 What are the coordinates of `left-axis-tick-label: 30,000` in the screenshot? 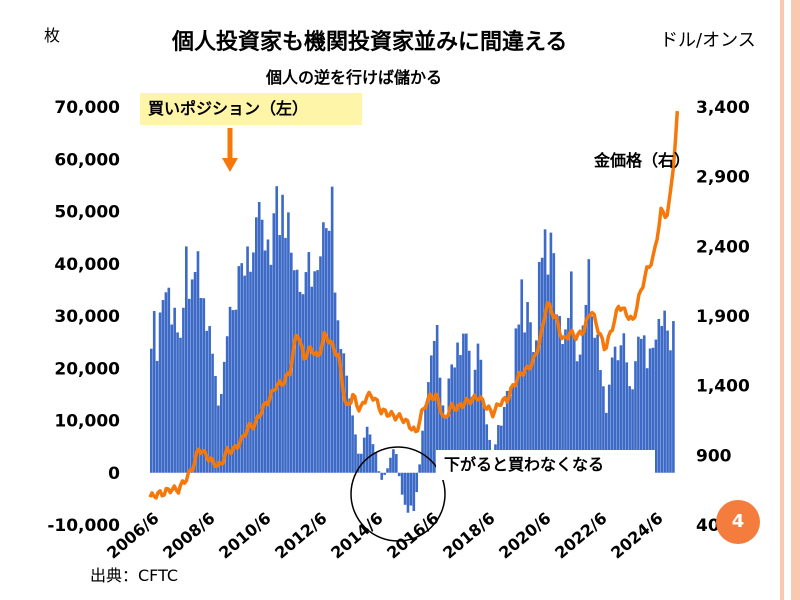 It's located at (87, 317).